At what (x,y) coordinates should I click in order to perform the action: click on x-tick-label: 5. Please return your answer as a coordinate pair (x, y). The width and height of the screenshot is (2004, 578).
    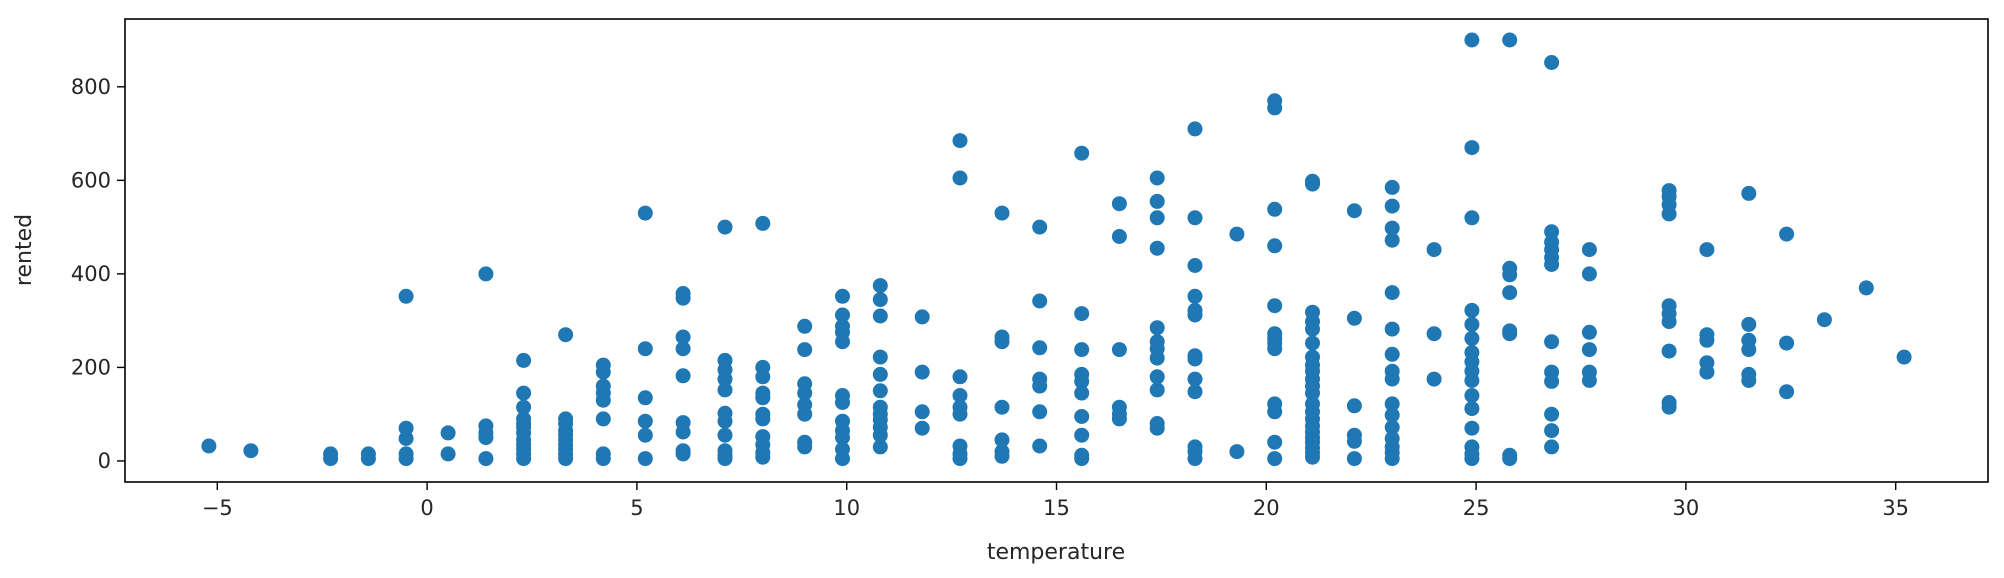
    Looking at the image, I should click on (636, 508).